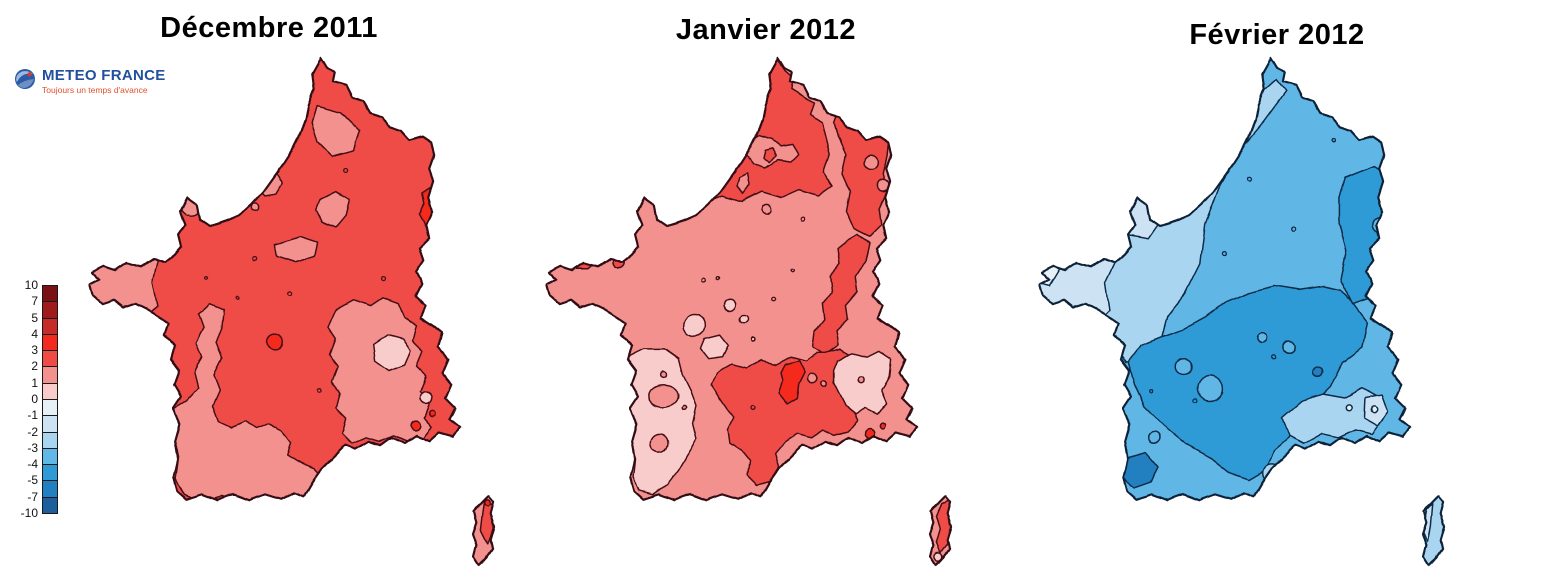 This screenshot has width=1557, height=577. Describe the element at coordinates (32, 448) in the screenshot. I see `legend-tick-label: -3` at that location.